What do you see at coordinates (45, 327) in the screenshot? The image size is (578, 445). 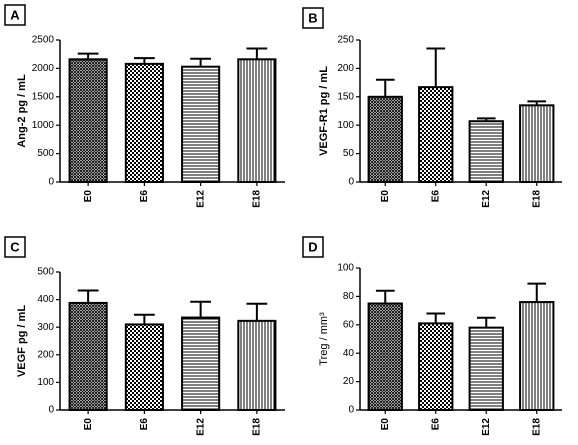 I see `y-tick-label: 300` at bounding box center [45, 327].